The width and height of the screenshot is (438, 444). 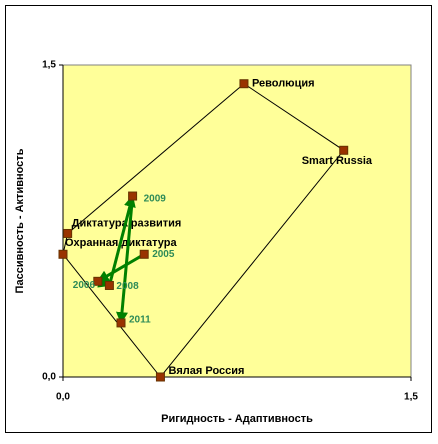 What do you see at coordinates (155, 199) in the screenshot?
I see `point-label: 2009` at bounding box center [155, 199].